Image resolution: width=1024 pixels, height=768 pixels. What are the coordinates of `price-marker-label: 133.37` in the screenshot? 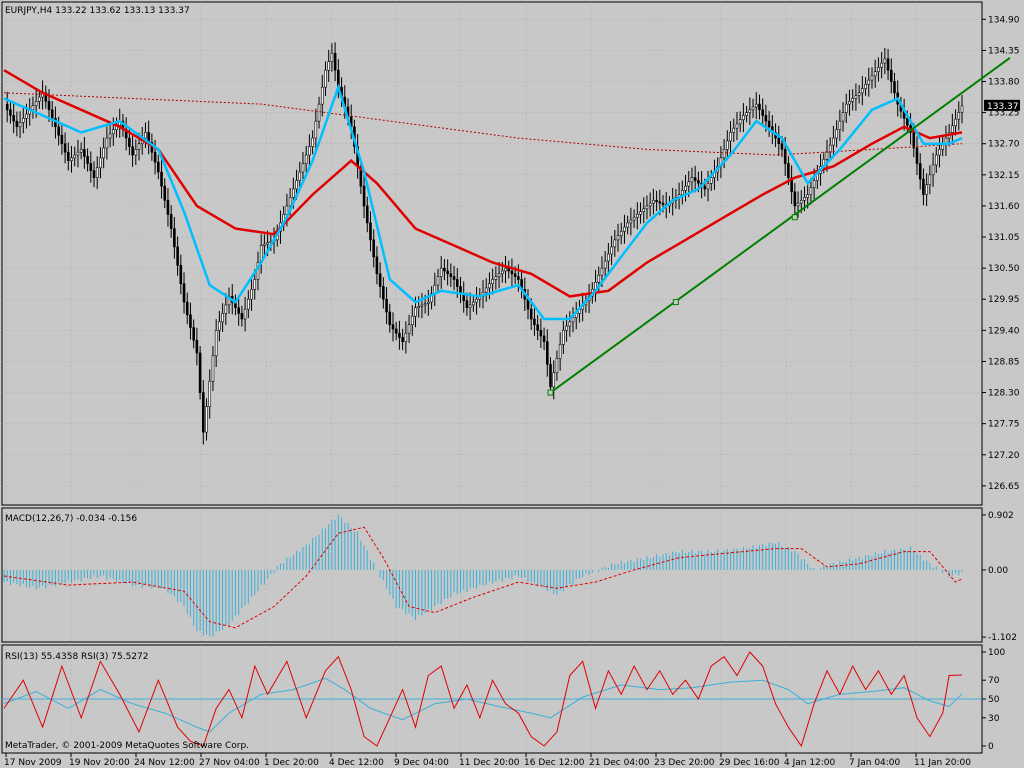 It's located at (1003, 107).